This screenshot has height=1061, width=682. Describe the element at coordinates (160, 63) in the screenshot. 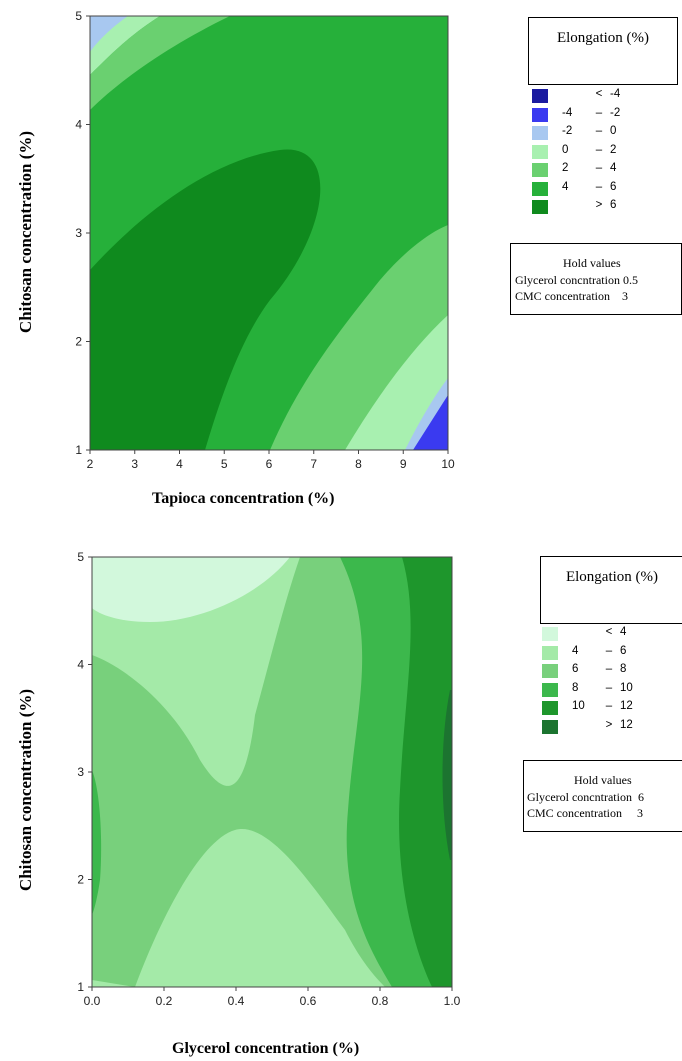

I see `contour-band-2-4-upper` at that location.